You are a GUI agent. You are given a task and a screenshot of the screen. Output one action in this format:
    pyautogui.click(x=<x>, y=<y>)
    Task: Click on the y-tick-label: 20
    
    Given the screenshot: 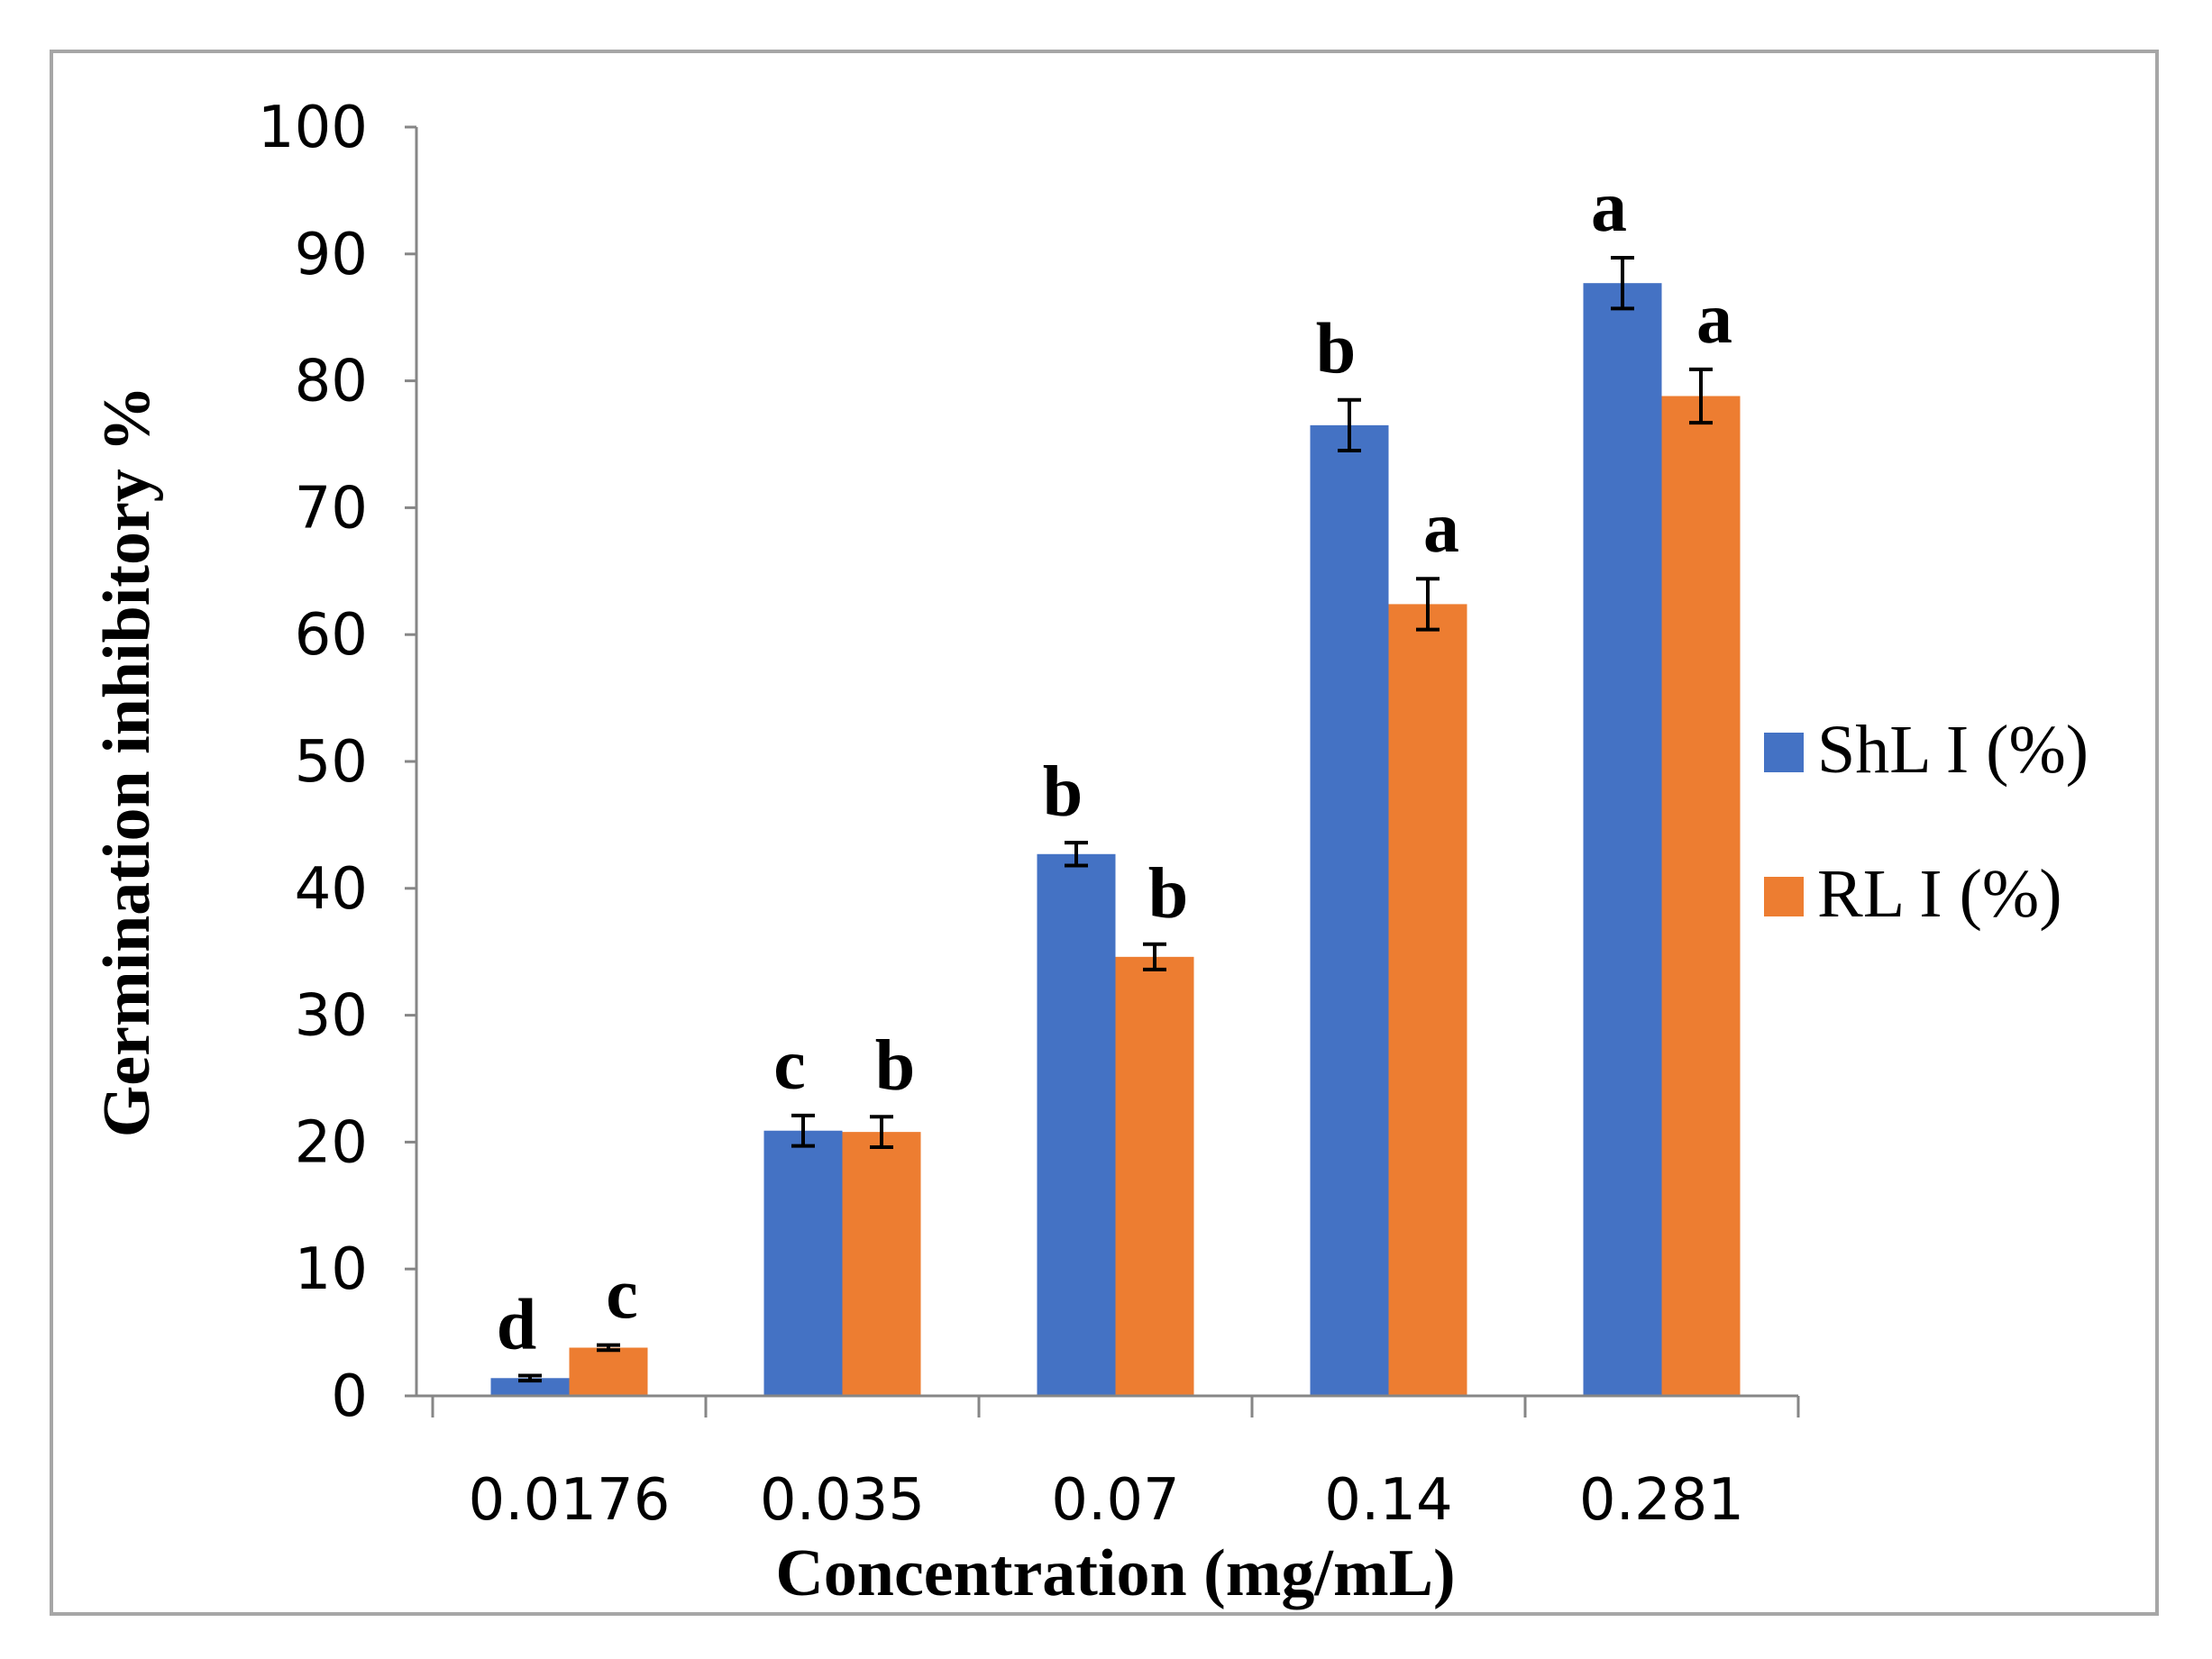 What is the action you would take?
    pyautogui.click(x=331, y=1142)
    